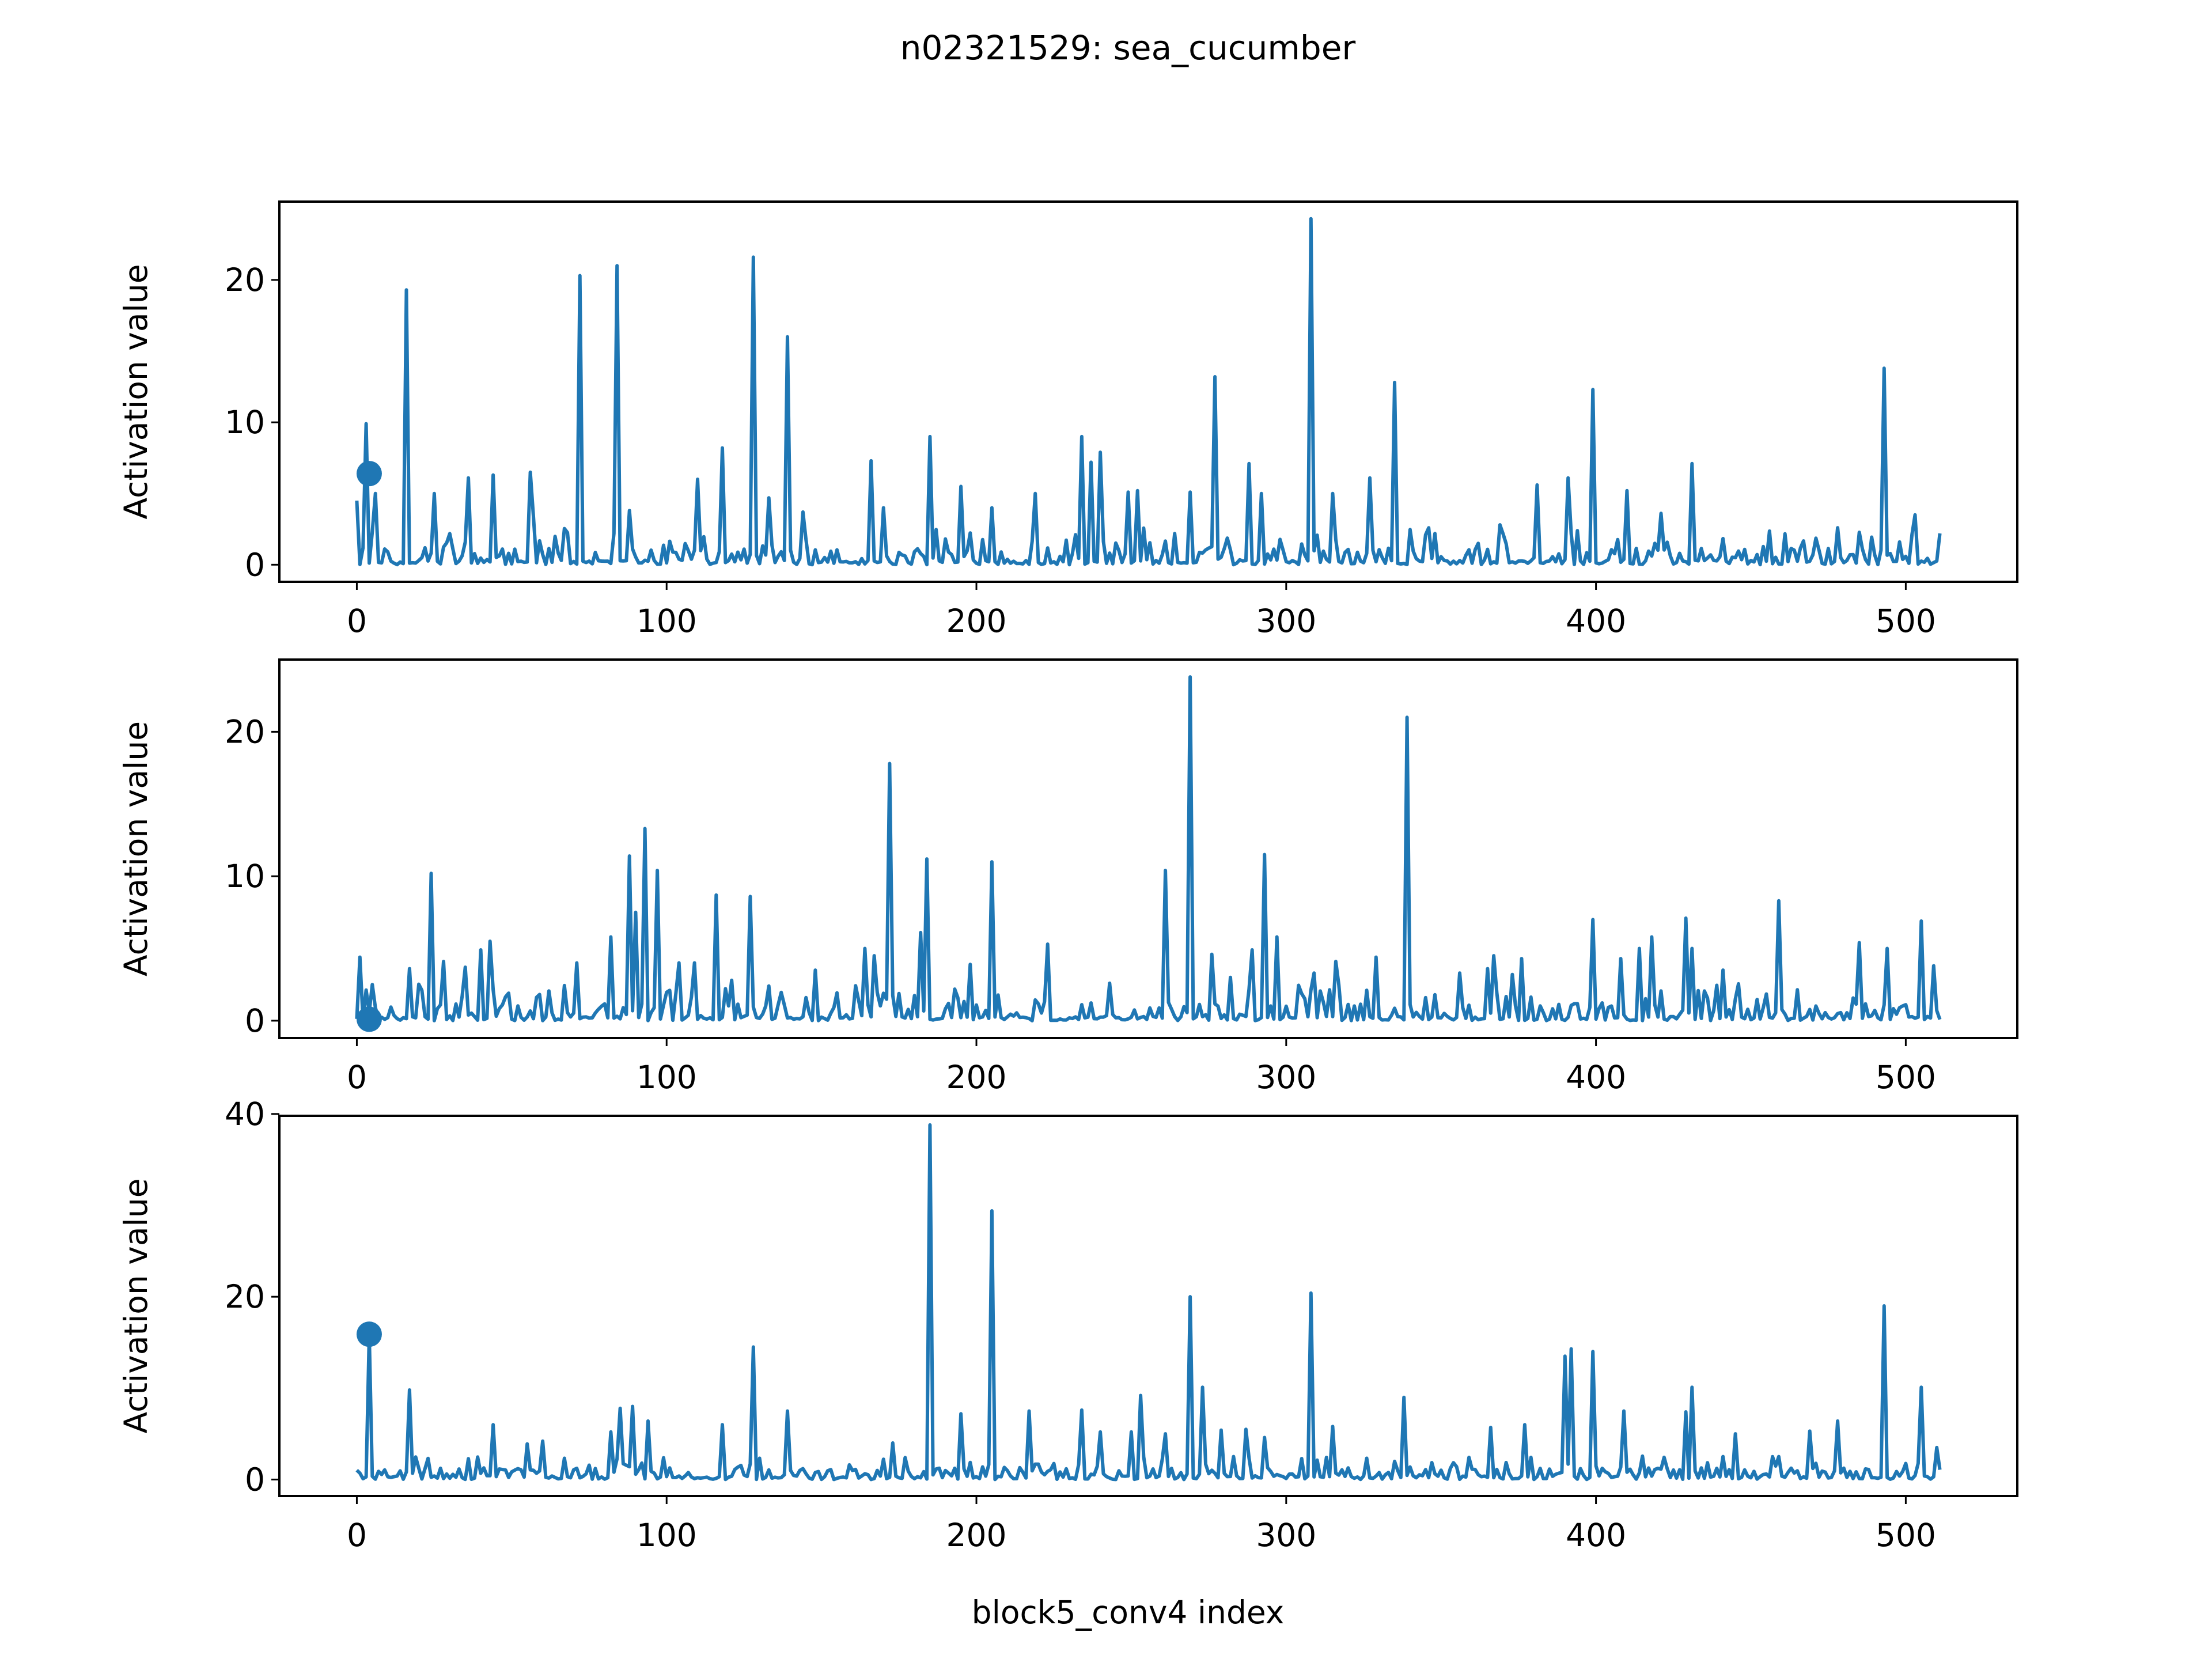 This screenshot has width=2212, height=1659. Describe the element at coordinates (245, 1114) in the screenshot. I see `y-tick-label: 40` at that location.